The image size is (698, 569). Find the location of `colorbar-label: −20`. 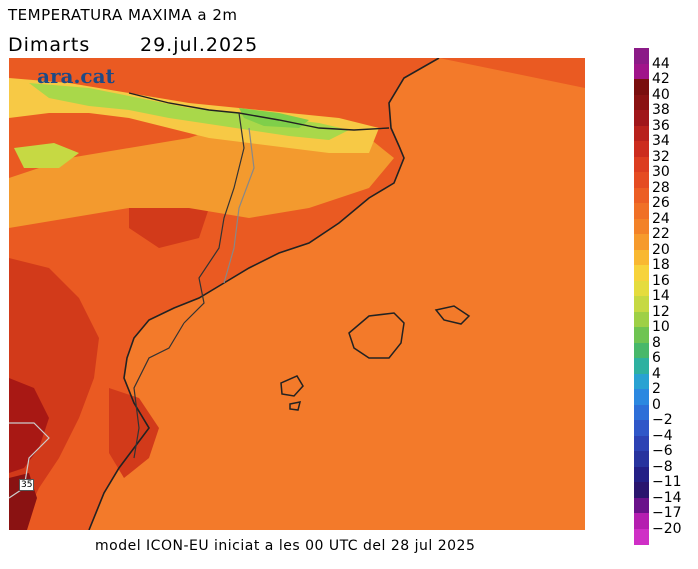

colorbar-label: −20 is located at coordinates (667, 528).